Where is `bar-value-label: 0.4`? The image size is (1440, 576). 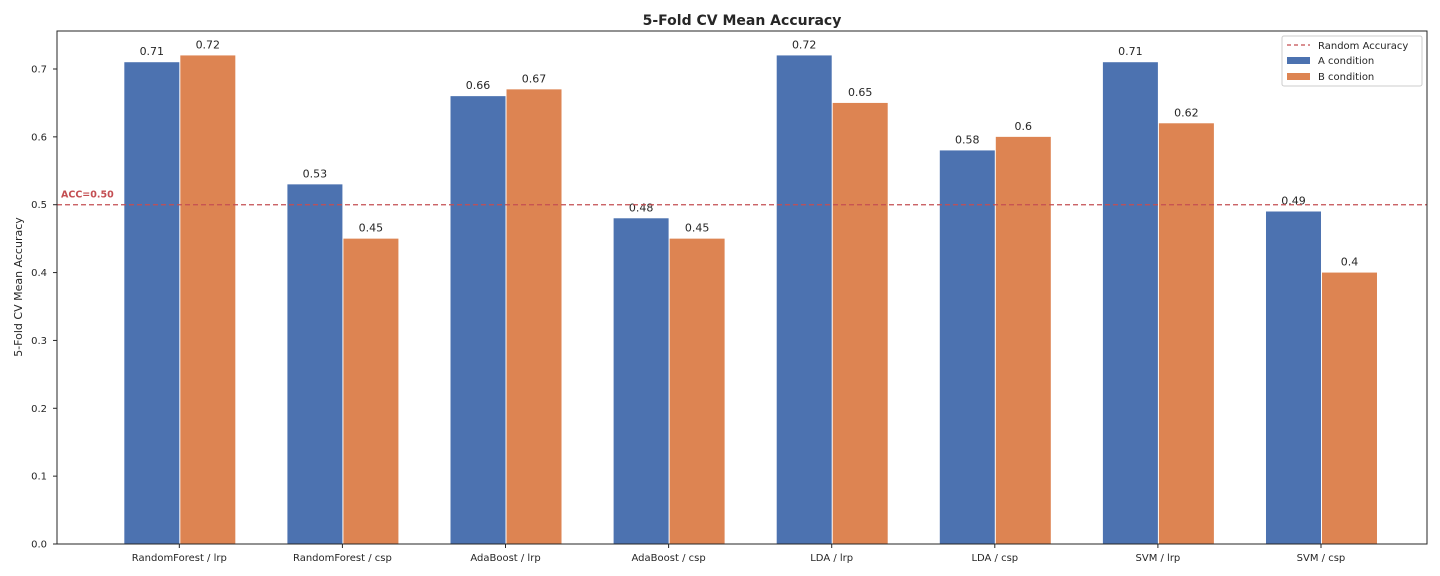 bar-value-label: 0.4 is located at coordinates (1350, 262).